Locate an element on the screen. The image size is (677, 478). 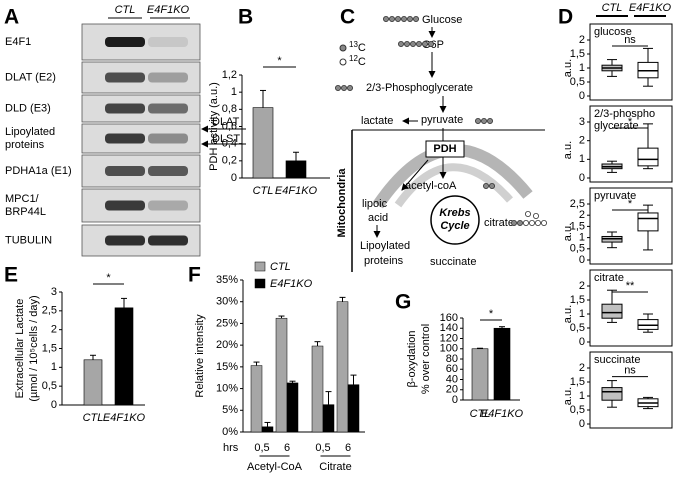
cristae is located at coordinates (453, 185).